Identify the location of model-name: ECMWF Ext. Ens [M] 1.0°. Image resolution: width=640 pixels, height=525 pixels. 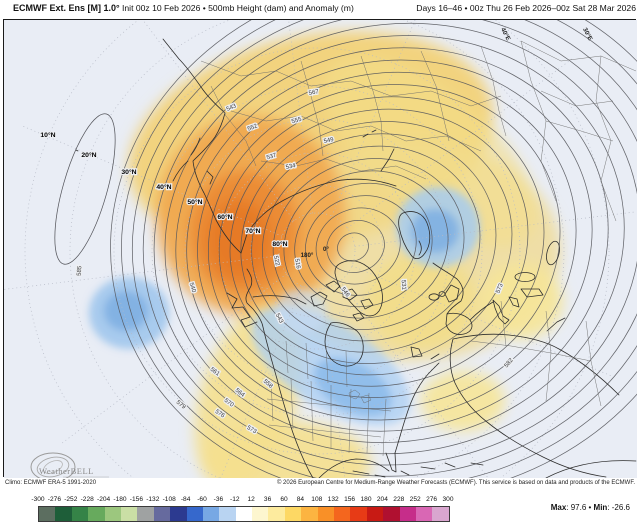
(66, 8).